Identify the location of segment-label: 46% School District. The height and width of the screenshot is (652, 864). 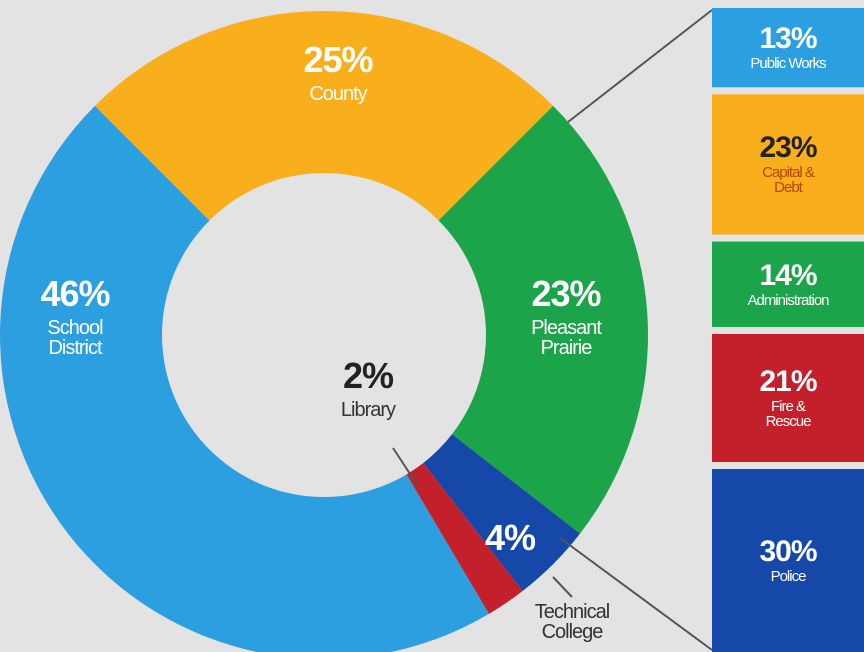
(75, 316).